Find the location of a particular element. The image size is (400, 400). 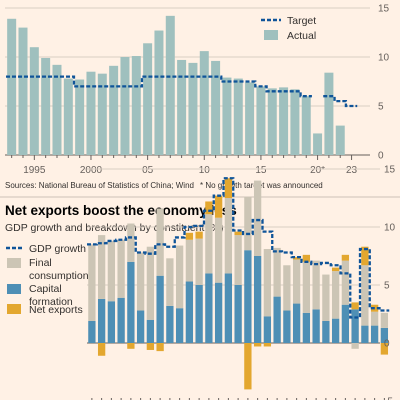

chart1-y-tick-label: 15 is located at coordinates (384, 9).